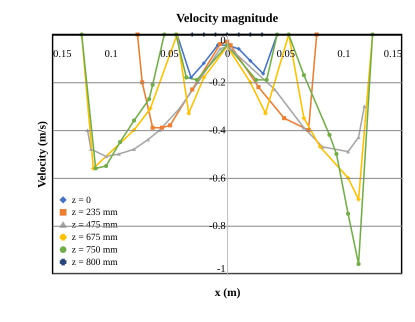  Describe the element at coordinates (217, 130) in the screenshot. I see `y-tick-label: -0.4` at that location.